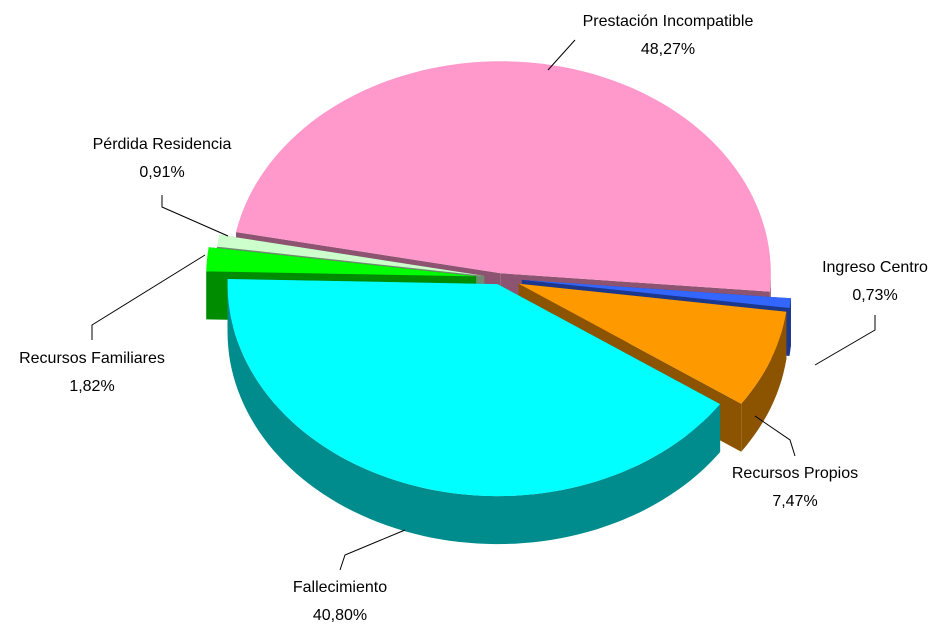 The width and height of the screenshot is (935, 627). What do you see at coordinates (875, 267) in the screenshot?
I see `slice-label: Ingreso Centro` at bounding box center [875, 267].